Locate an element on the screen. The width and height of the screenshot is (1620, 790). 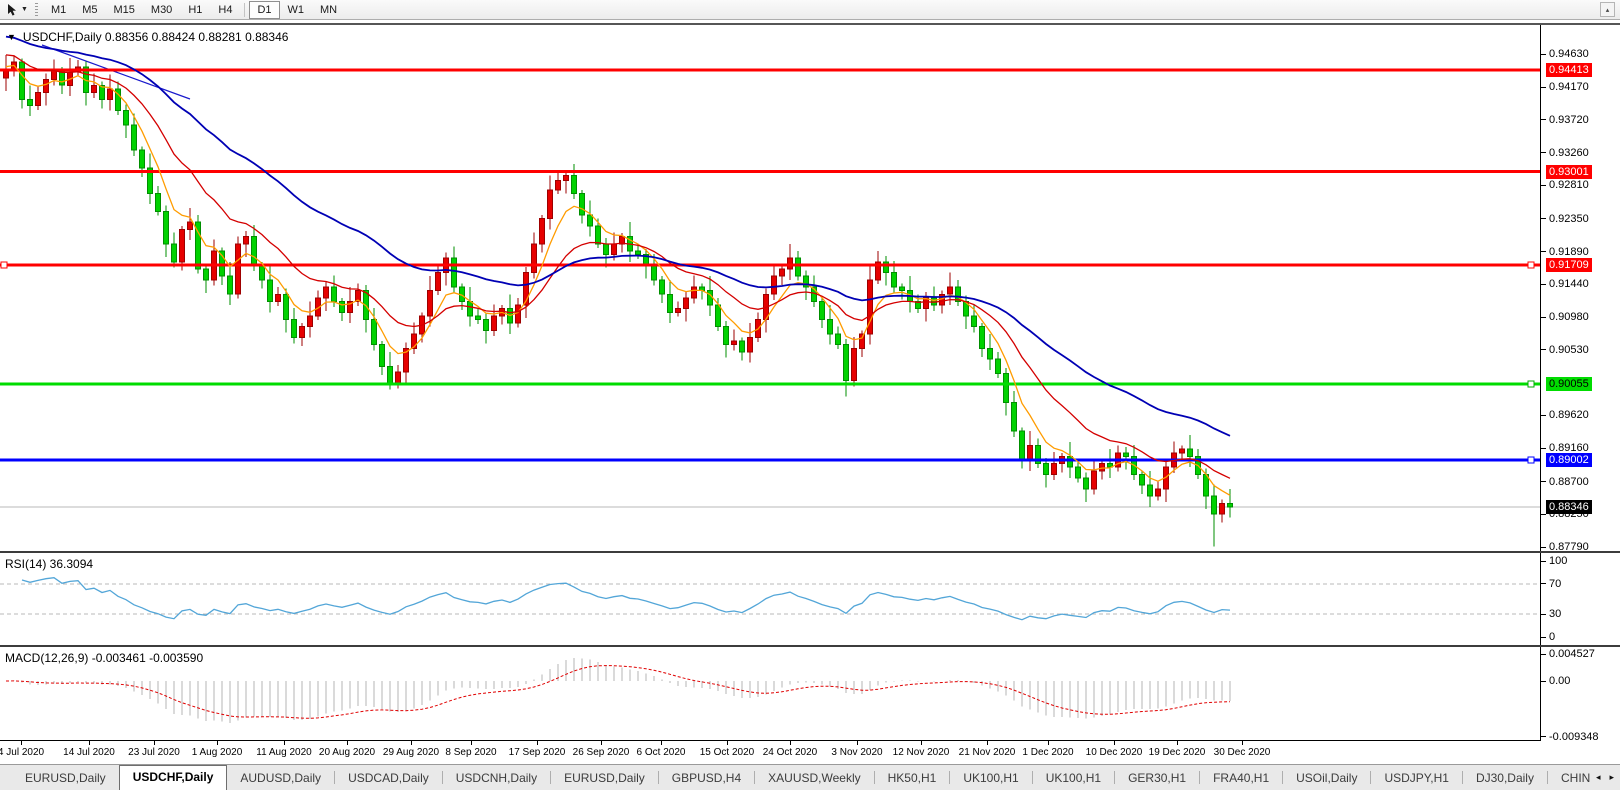
price-line-label: 0.93001 is located at coordinates (1569, 171).